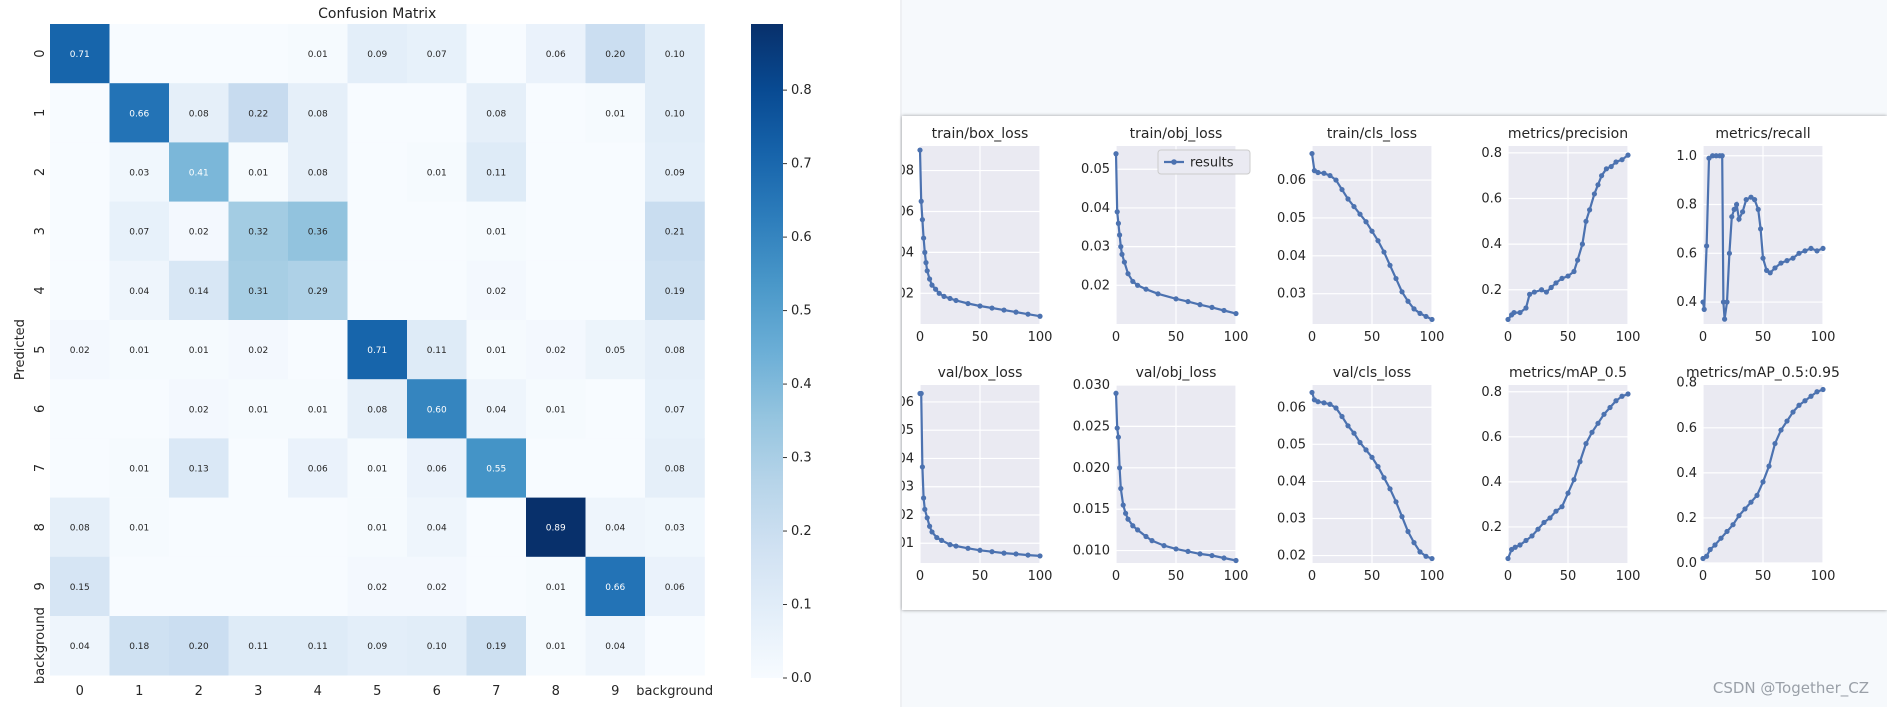 Image resolution: width=1887 pixels, height=711 pixels. I want to click on cell-value-label: 0.20, so click(199, 647).